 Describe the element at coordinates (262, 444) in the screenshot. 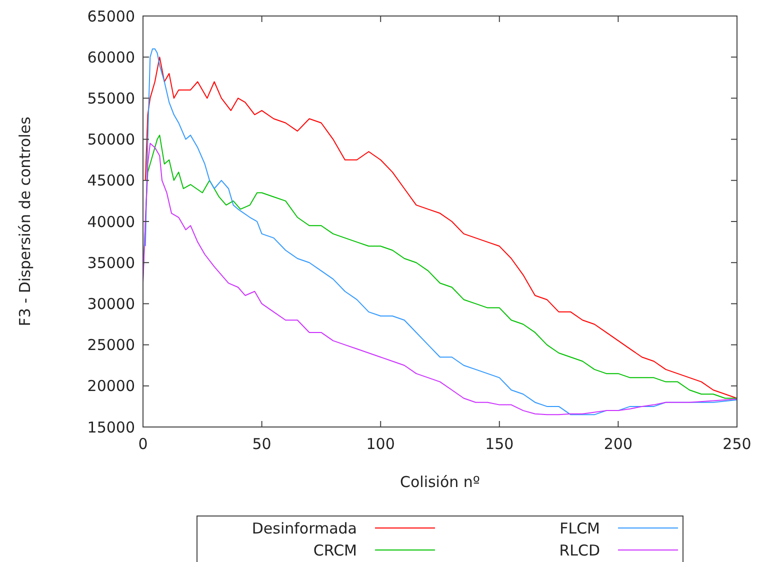

I see `x-tick-label: 50` at that location.